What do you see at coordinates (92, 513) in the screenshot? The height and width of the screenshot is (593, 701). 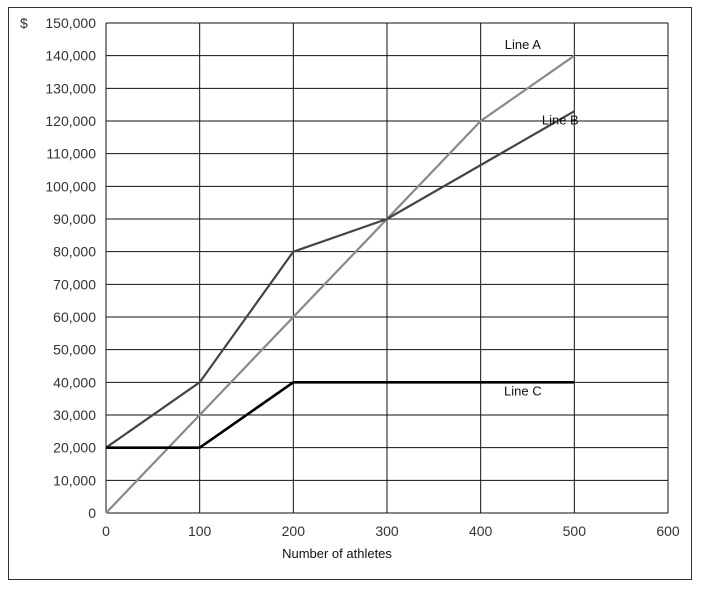 I see `y-tick-label: 0` at bounding box center [92, 513].